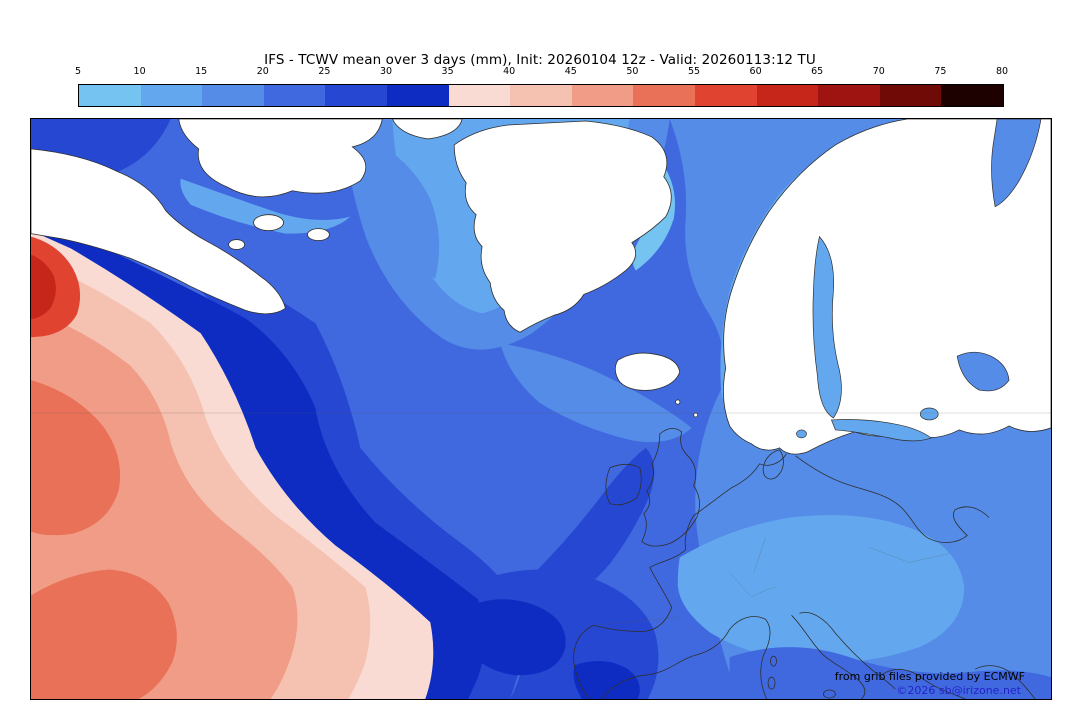  I want to click on sea-gulf-of-bothnia, so click(827, 327).